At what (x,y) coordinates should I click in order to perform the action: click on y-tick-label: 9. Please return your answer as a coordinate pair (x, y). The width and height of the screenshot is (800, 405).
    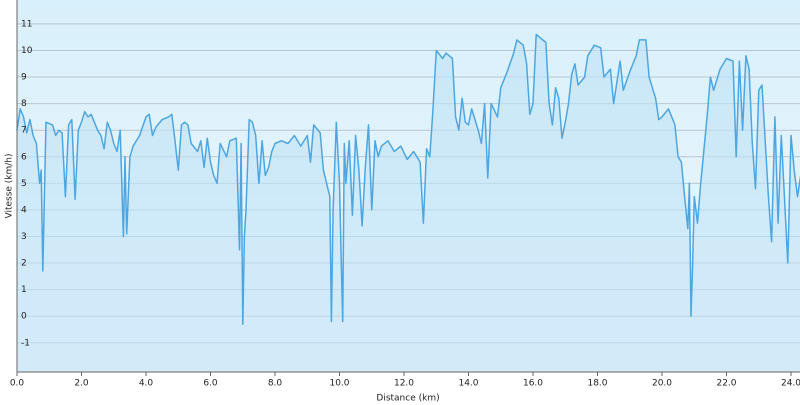
    Looking at the image, I should click on (24, 78).